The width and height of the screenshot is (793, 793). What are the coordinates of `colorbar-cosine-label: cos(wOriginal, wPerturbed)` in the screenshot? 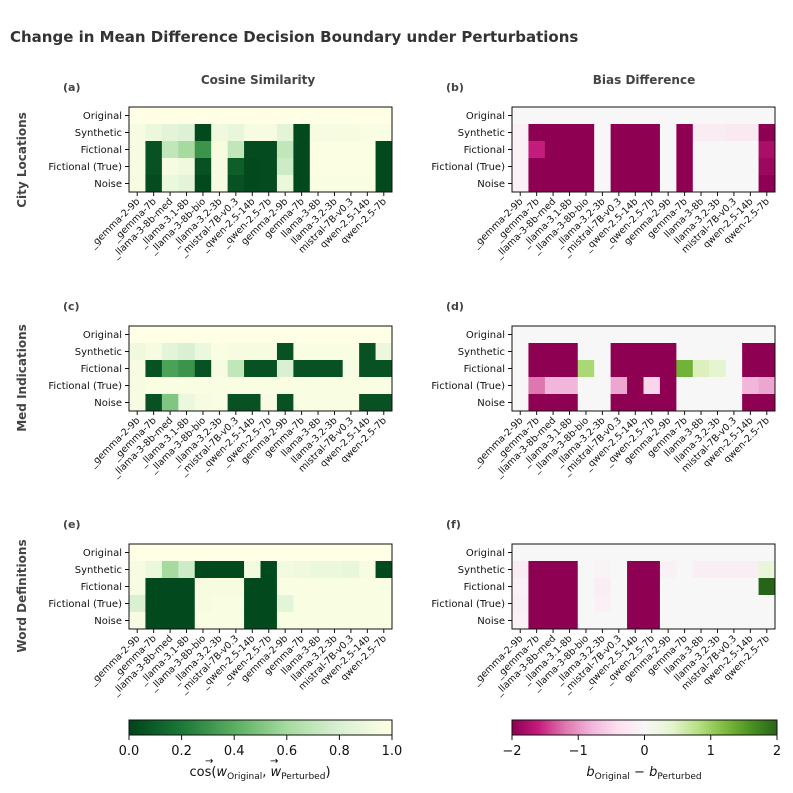 It's located at (259, 773).